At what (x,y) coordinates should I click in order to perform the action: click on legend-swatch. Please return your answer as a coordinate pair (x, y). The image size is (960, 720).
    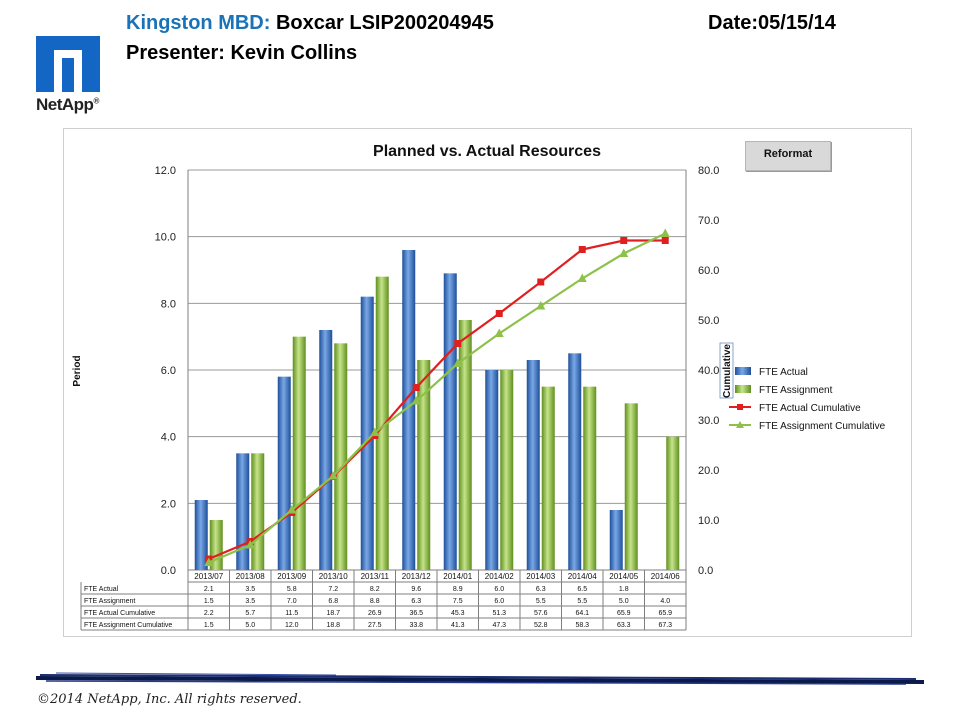
    Looking at the image, I should click on (743, 389).